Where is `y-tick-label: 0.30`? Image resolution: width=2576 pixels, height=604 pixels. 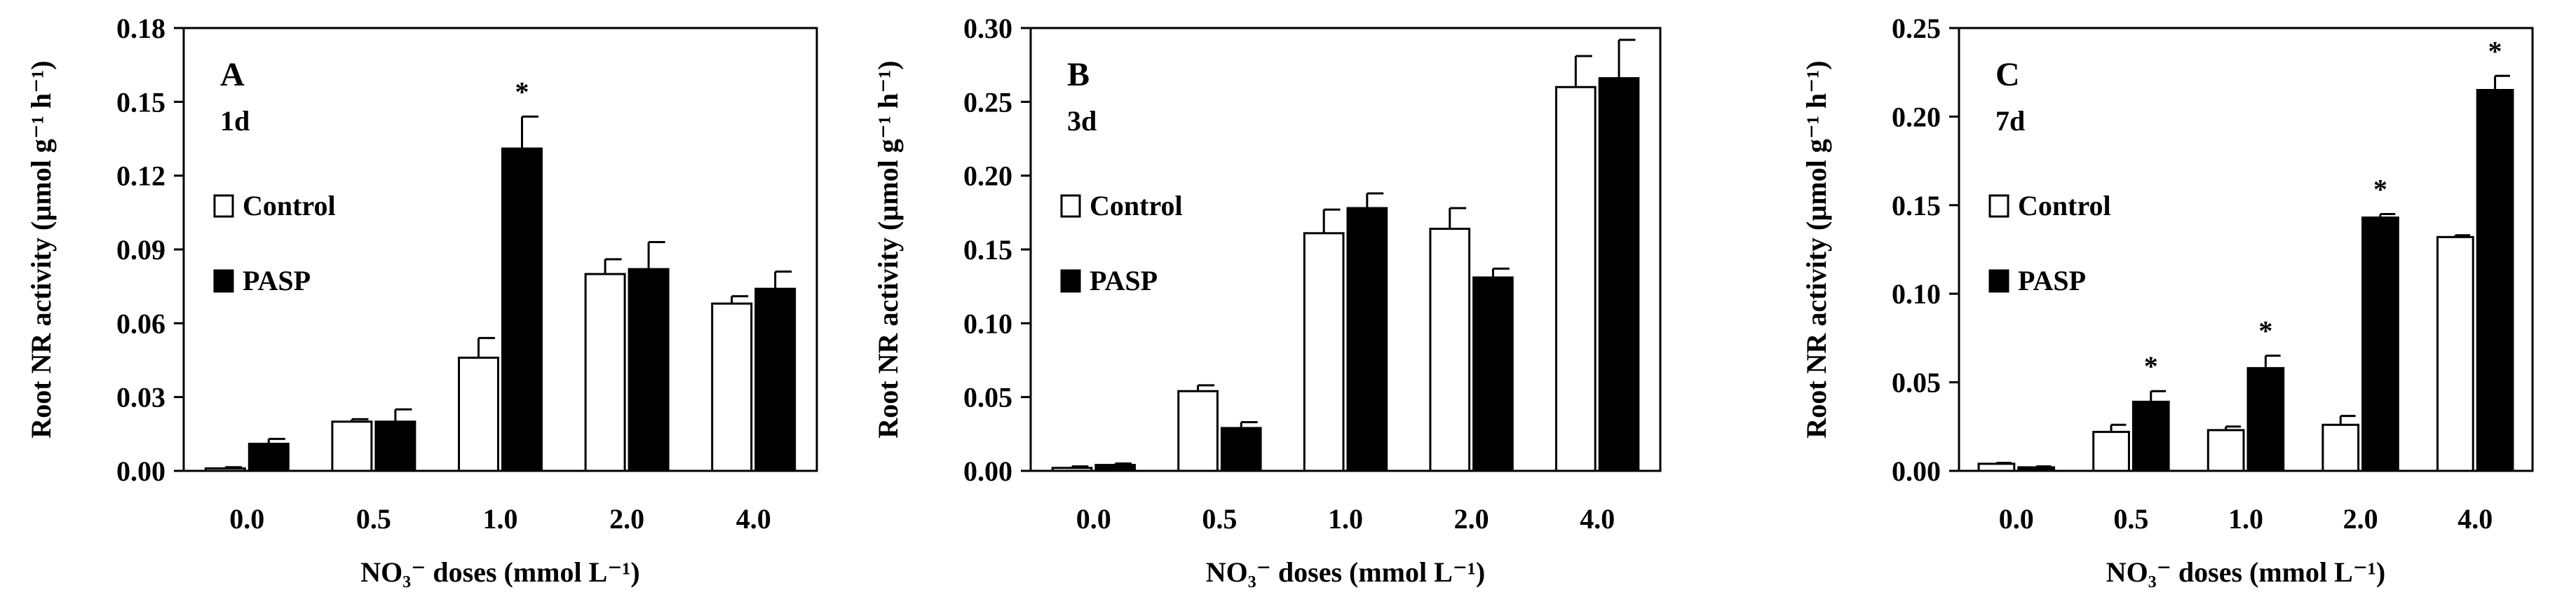 y-tick-label: 0.30 is located at coordinates (987, 29).